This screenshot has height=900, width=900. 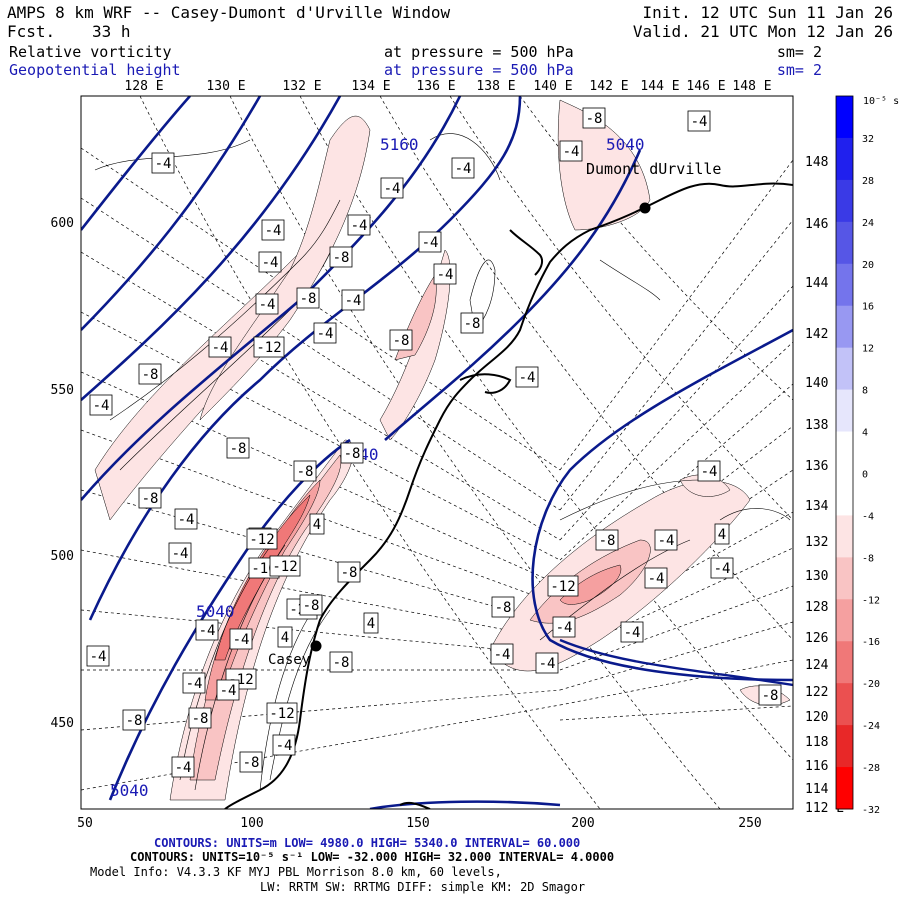 I want to click on colorbar-unit: 10⁻⁵ s⁻¹, so click(x=881, y=101).